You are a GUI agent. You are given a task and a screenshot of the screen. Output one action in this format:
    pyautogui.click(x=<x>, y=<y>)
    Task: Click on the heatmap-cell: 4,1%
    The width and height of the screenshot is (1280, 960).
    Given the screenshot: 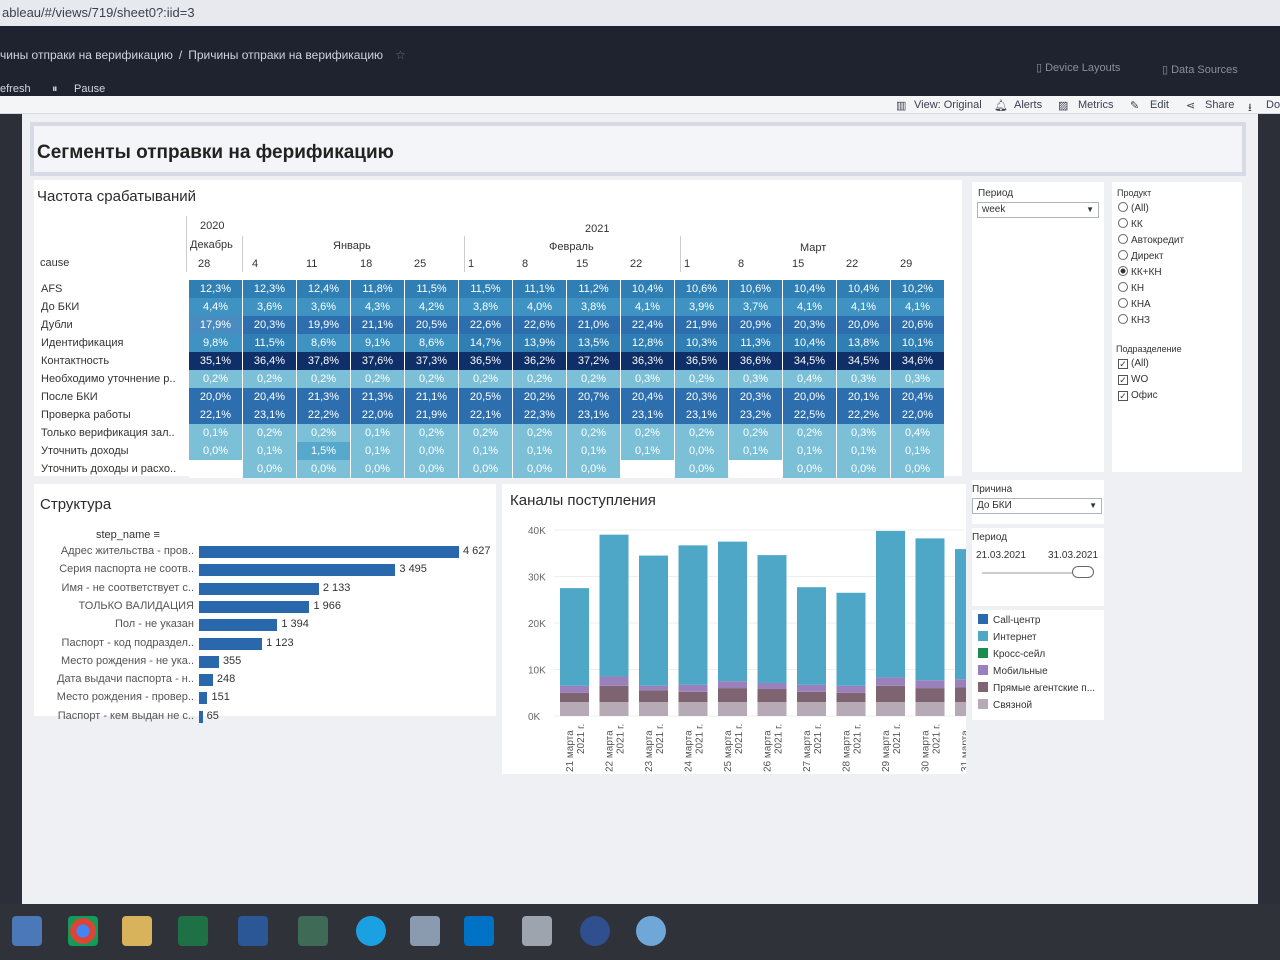 What is the action you would take?
    pyautogui.click(x=863, y=307)
    